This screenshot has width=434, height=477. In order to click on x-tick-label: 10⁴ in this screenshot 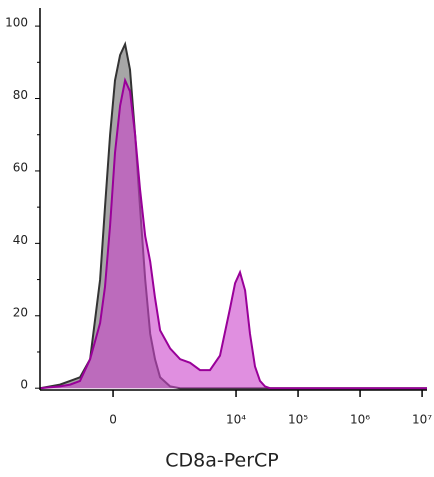, I will do `click(236, 420)`.